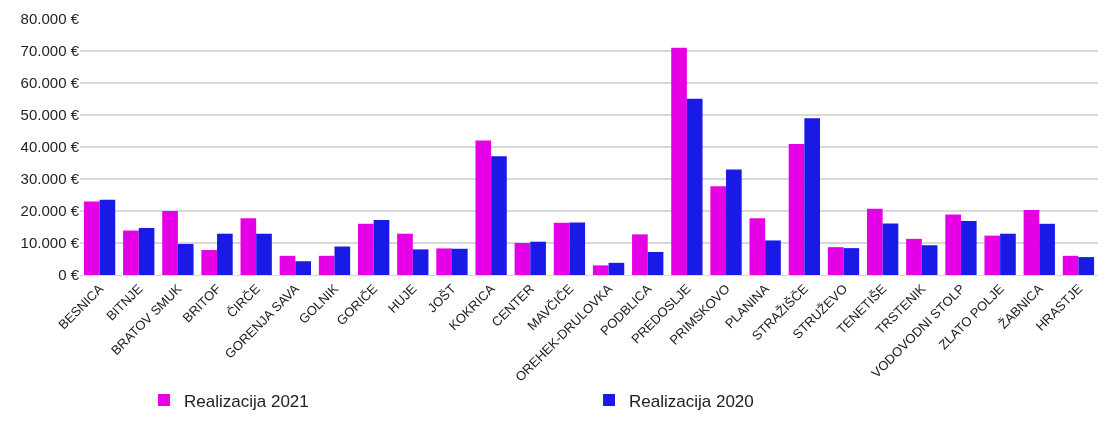  What do you see at coordinates (50, 83) in the screenshot?
I see `y-tick-label: 60.000 €` at bounding box center [50, 83].